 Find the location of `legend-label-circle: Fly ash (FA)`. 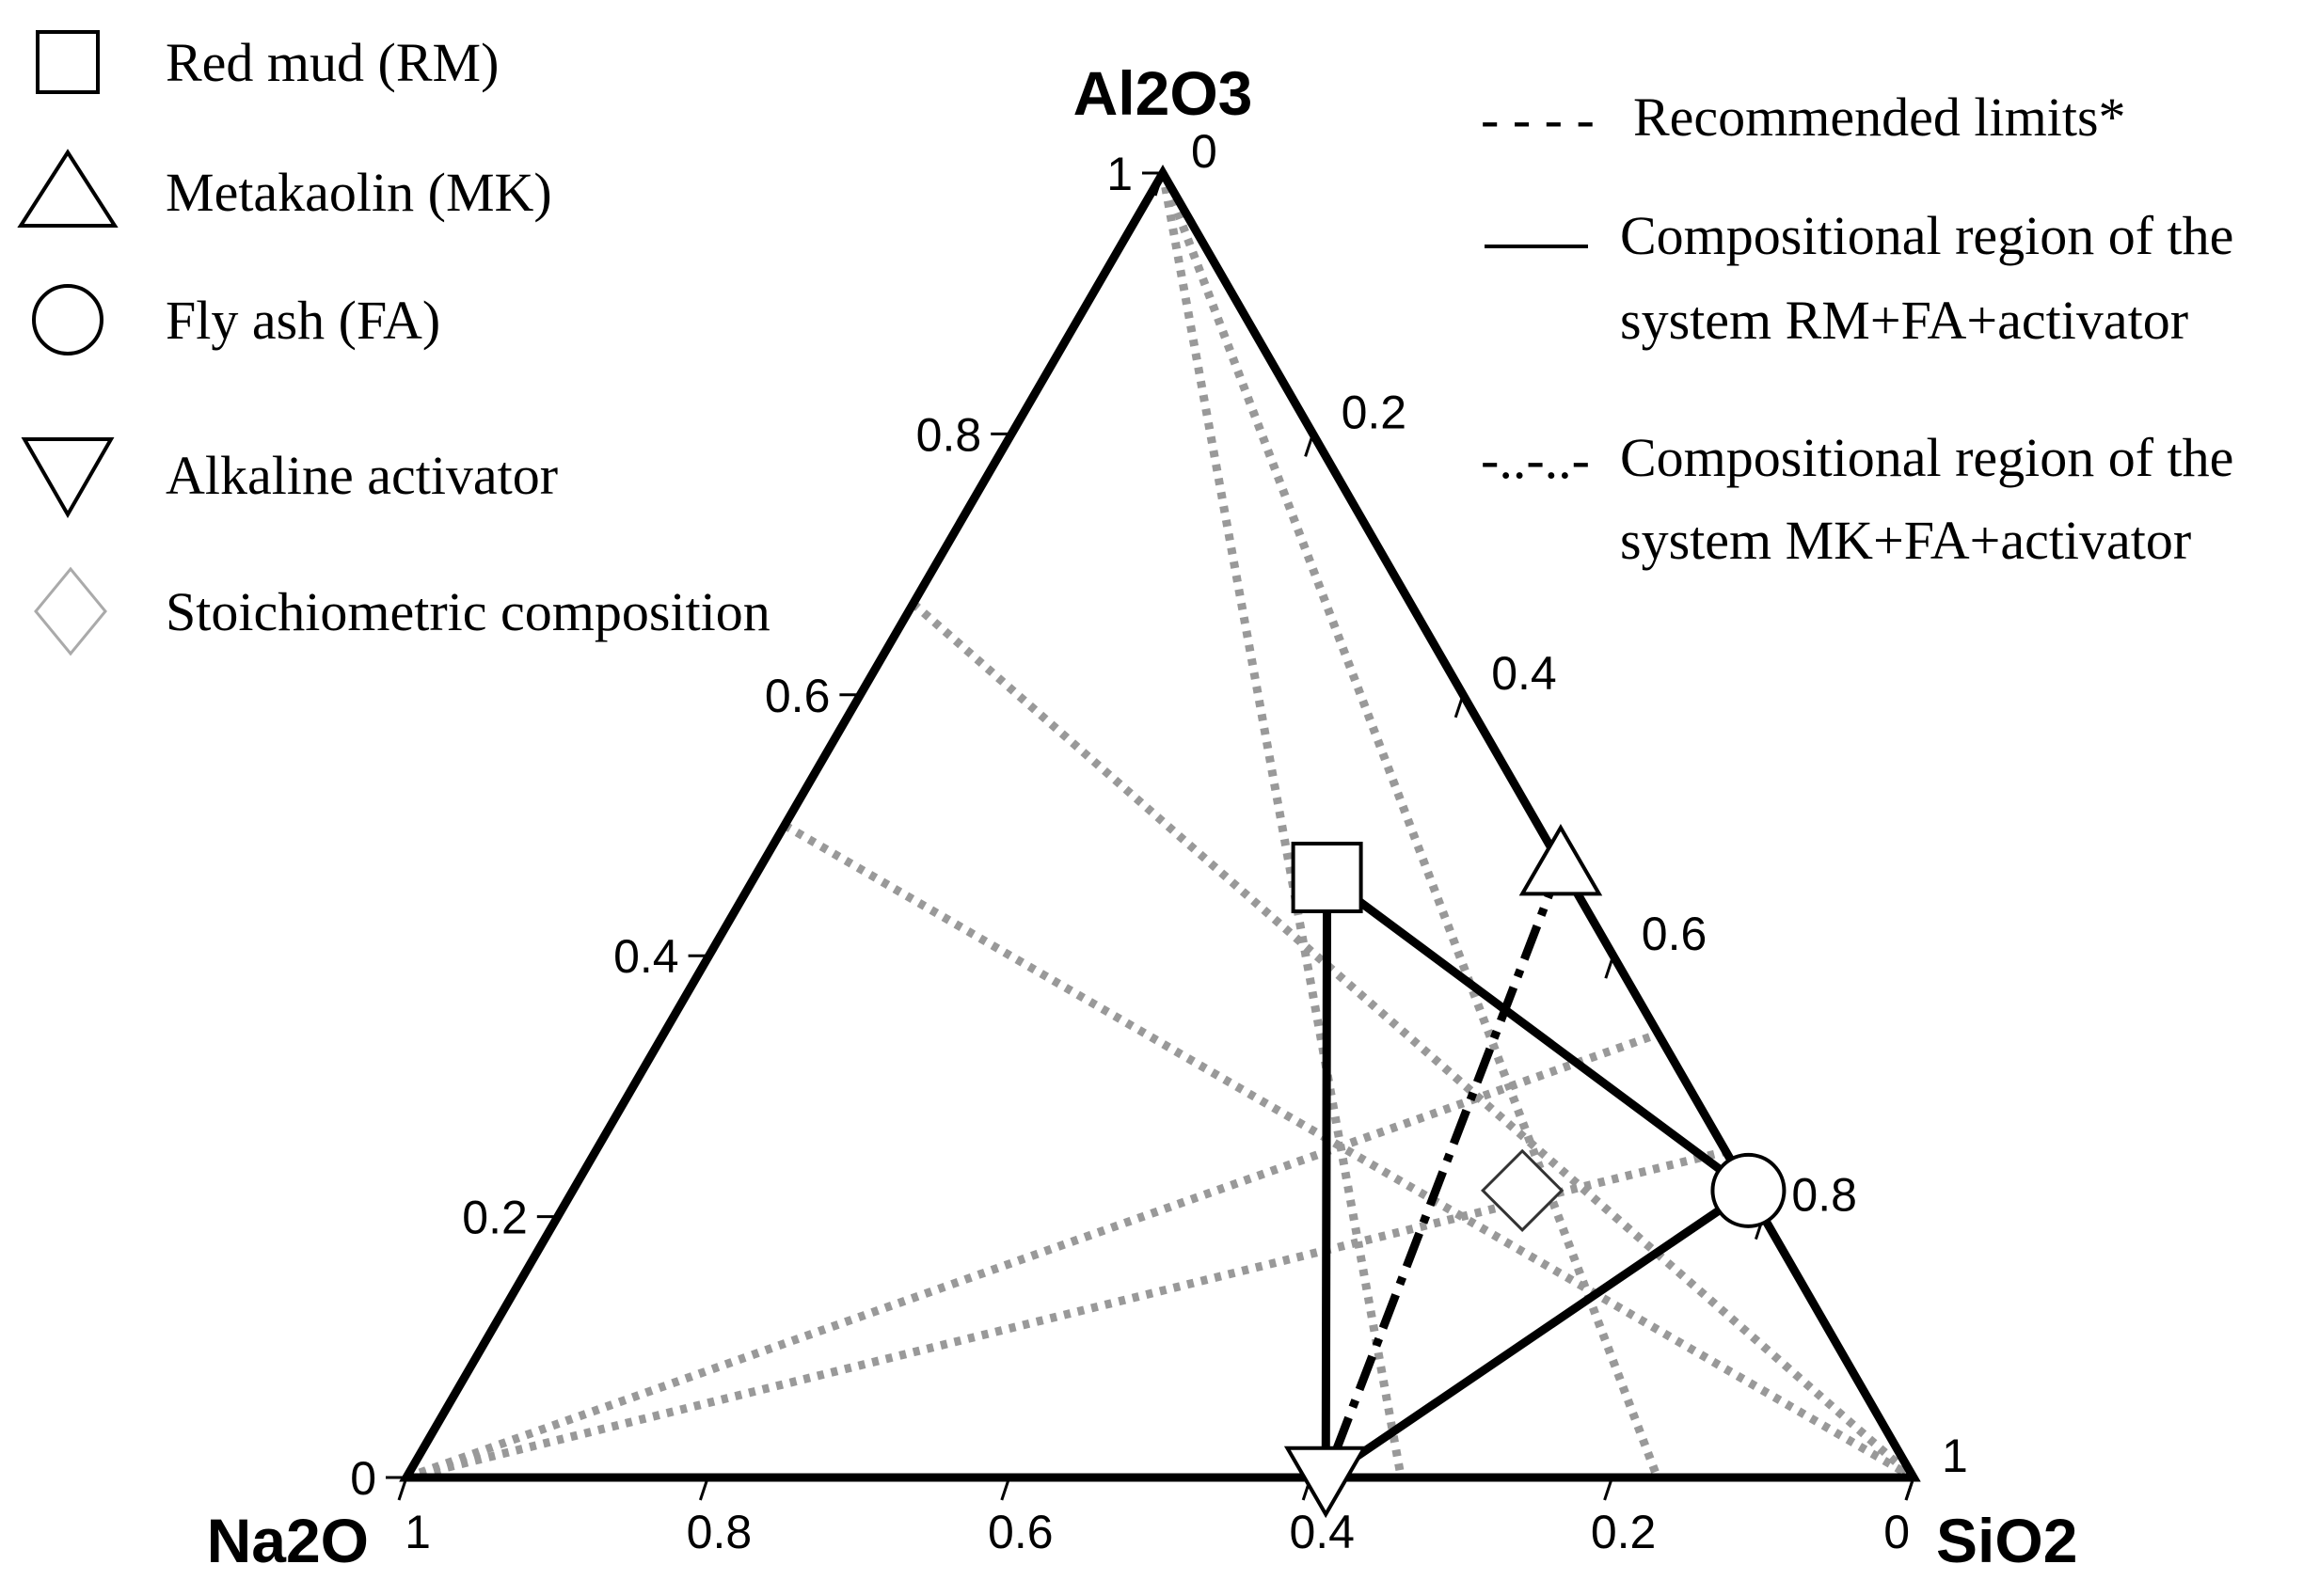

legend-label-circle: Fly ash (FA) is located at coordinates (303, 320).